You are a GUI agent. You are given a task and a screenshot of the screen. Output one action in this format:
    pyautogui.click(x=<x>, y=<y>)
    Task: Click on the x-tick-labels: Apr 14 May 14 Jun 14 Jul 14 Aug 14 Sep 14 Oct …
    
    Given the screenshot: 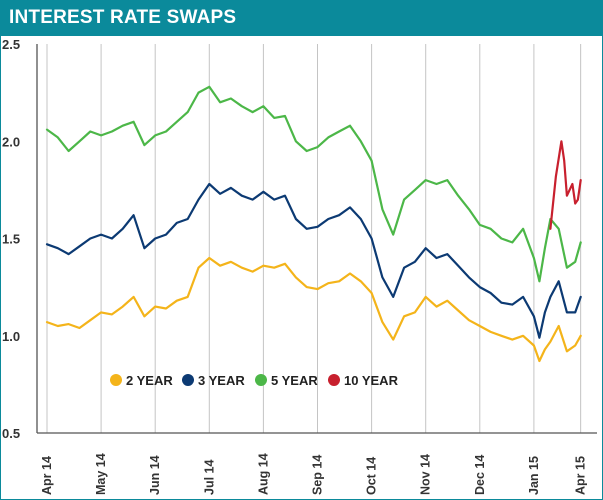 What is the action you would take?
    pyautogui.click(x=314, y=474)
    